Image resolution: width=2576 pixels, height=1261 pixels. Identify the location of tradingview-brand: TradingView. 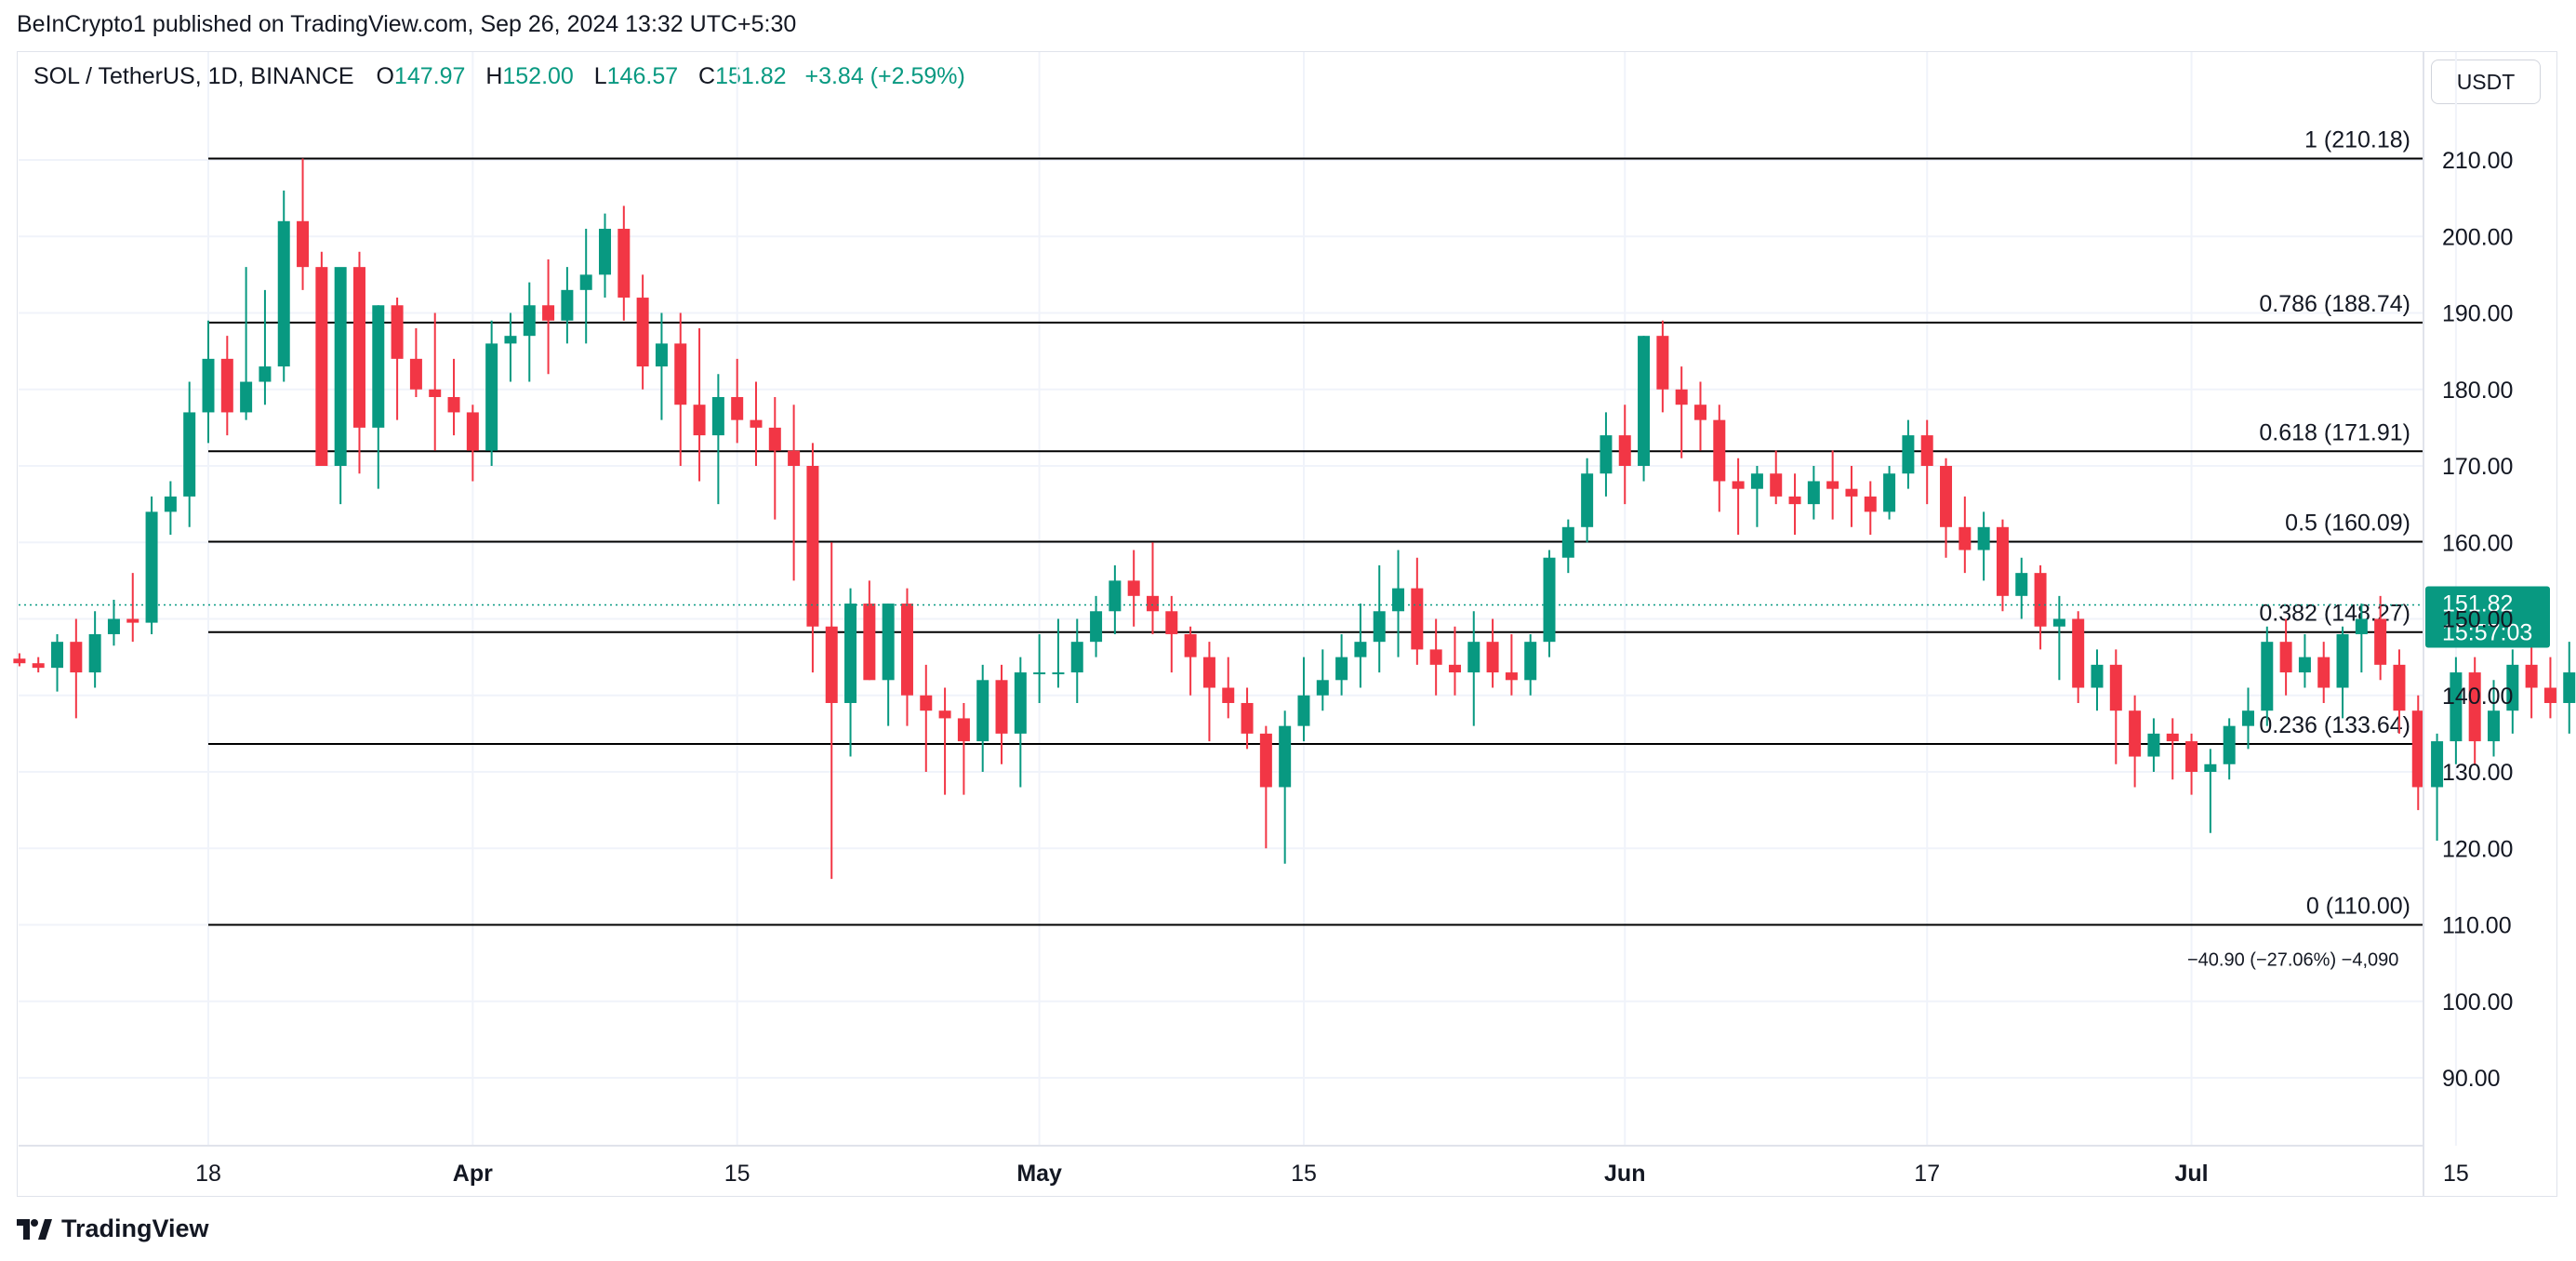
(113, 1229).